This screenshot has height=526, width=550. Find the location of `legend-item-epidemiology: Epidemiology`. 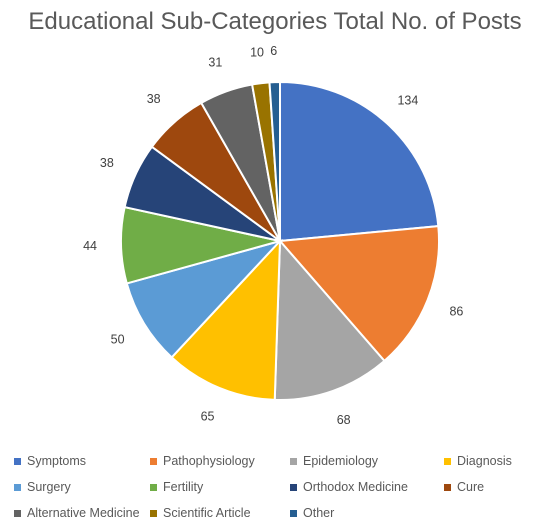

legend-item-epidemiology: Epidemiology is located at coordinates (367, 461).